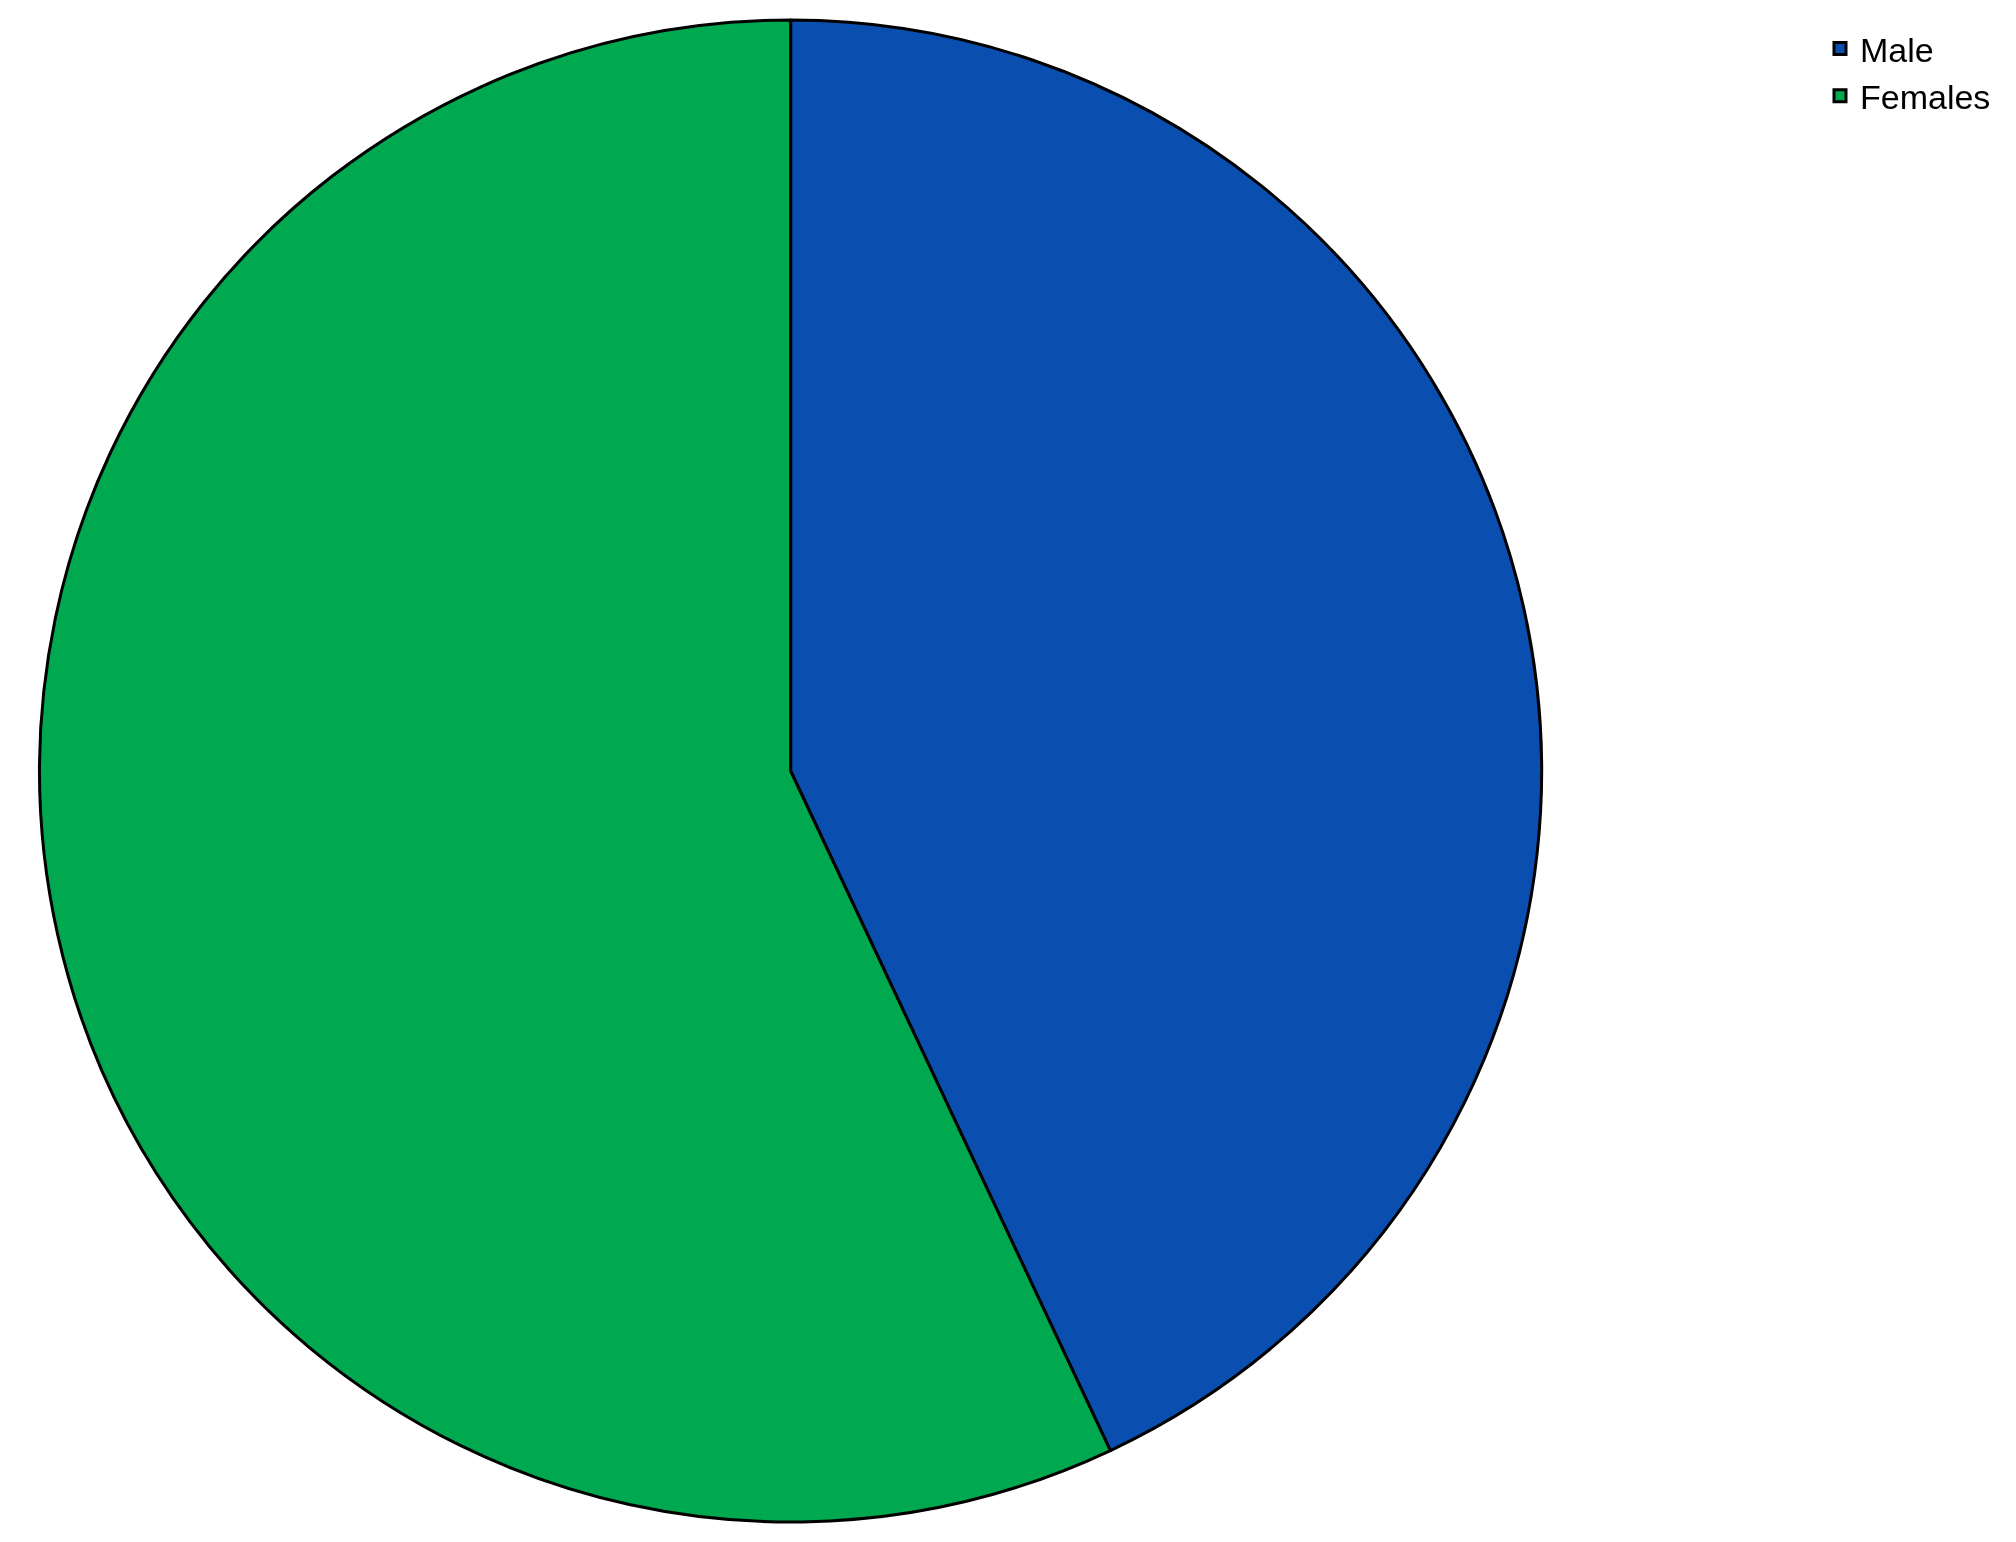  Describe the element at coordinates (1925, 97) in the screenshot. I see `legend-label: Females` at that location.